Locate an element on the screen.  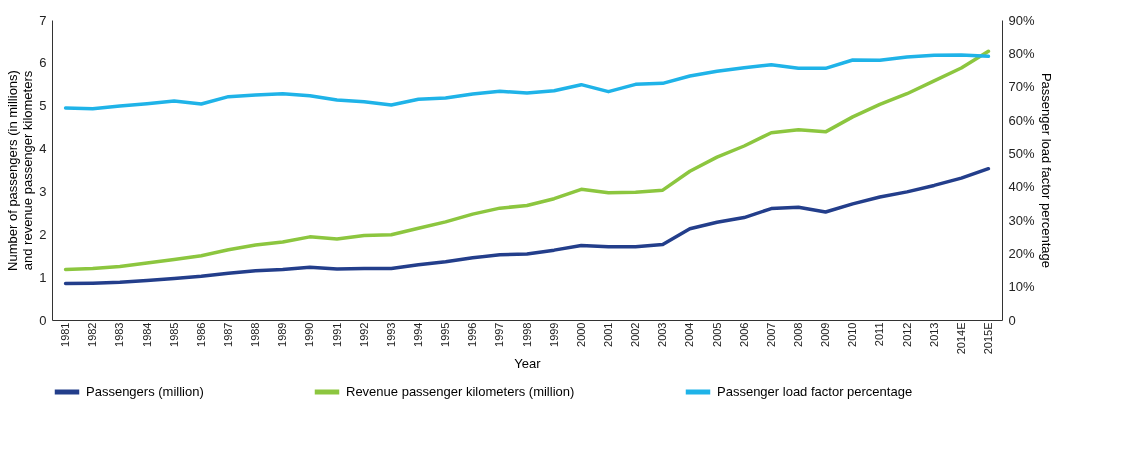
x-tick-label: 2000 is located at coordinates (580, 334).